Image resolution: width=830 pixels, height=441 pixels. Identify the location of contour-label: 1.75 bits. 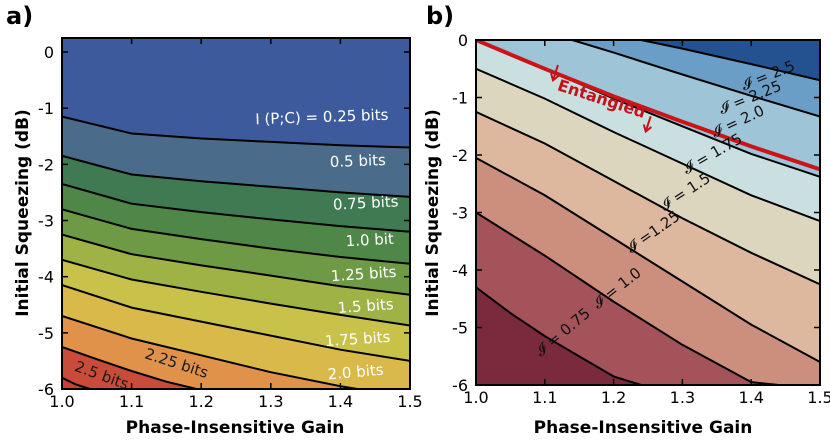
(357, 339).